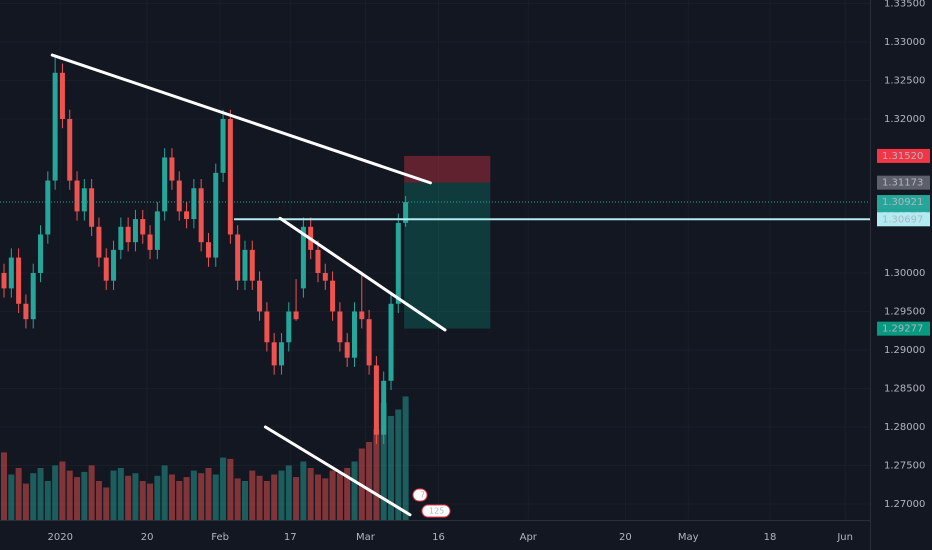 The image size is (932, 550). What do you see at coordinates (366, 537) in the screenshot?
I see `x-tick-label: Mar` at bounding box center [366, 537].